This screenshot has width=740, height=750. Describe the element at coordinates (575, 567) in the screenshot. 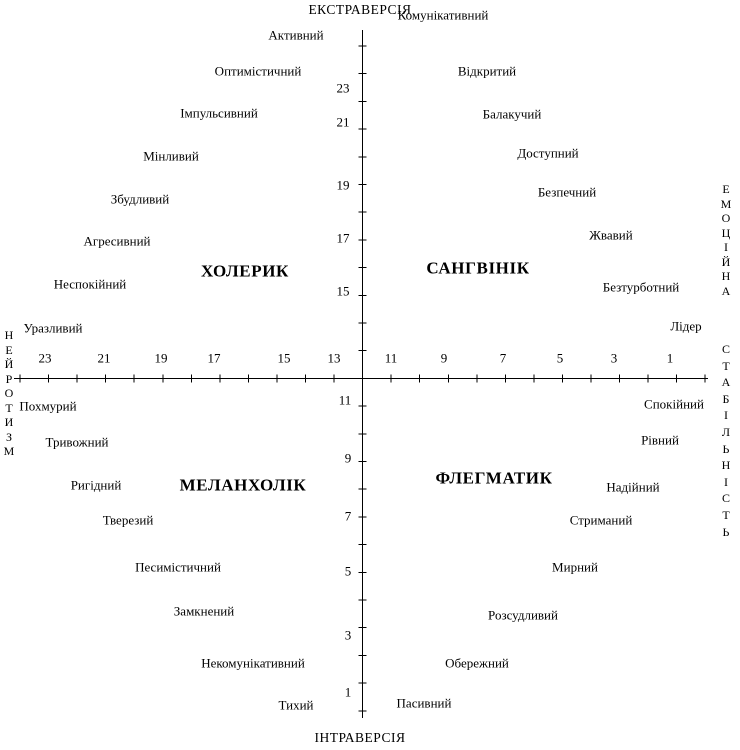

I see `trait-label: Мирний` at that location.